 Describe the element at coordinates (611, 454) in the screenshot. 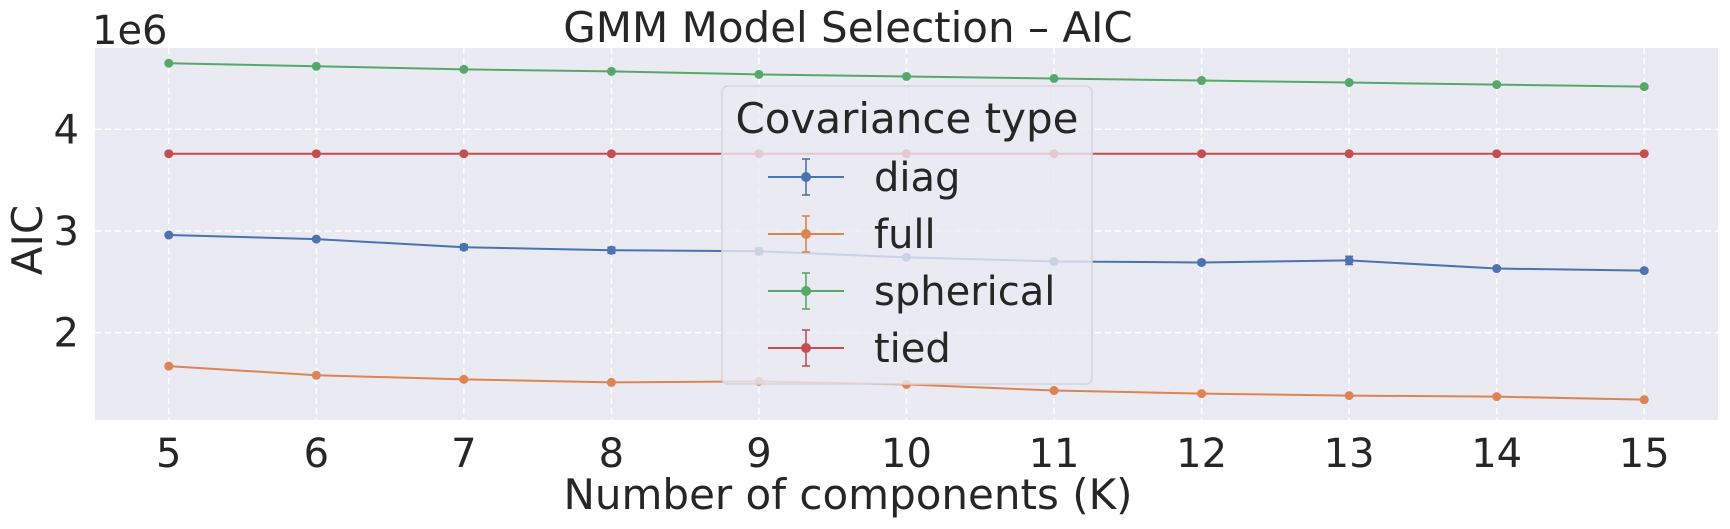

I see `x-tick-label: 8` at that location.